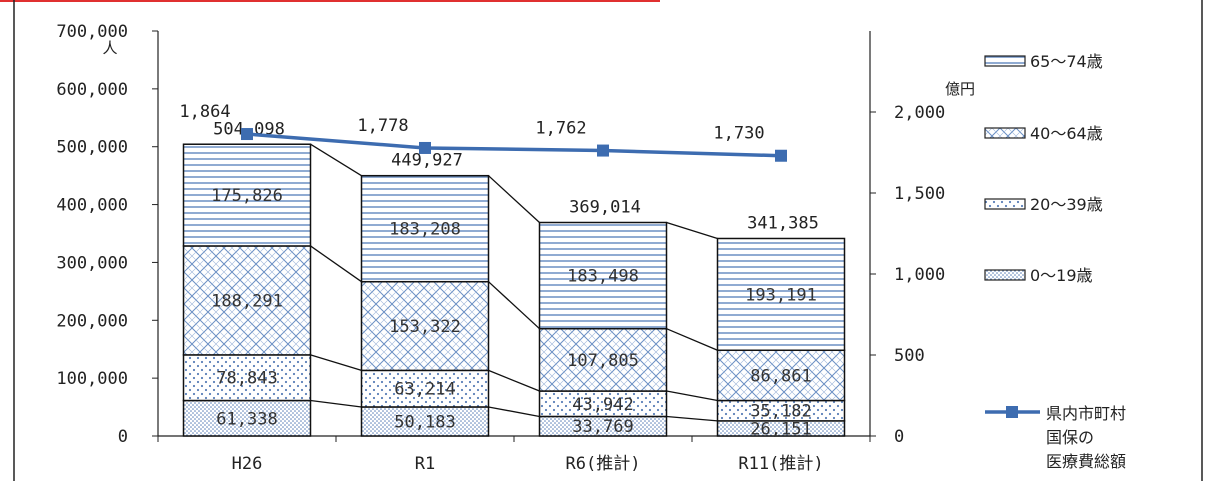 This screenshot has height=481, width=1208. Describe the element at coordinates (247, 301) in the screenshot. I see `segment-value-label: 188,291` at that location.